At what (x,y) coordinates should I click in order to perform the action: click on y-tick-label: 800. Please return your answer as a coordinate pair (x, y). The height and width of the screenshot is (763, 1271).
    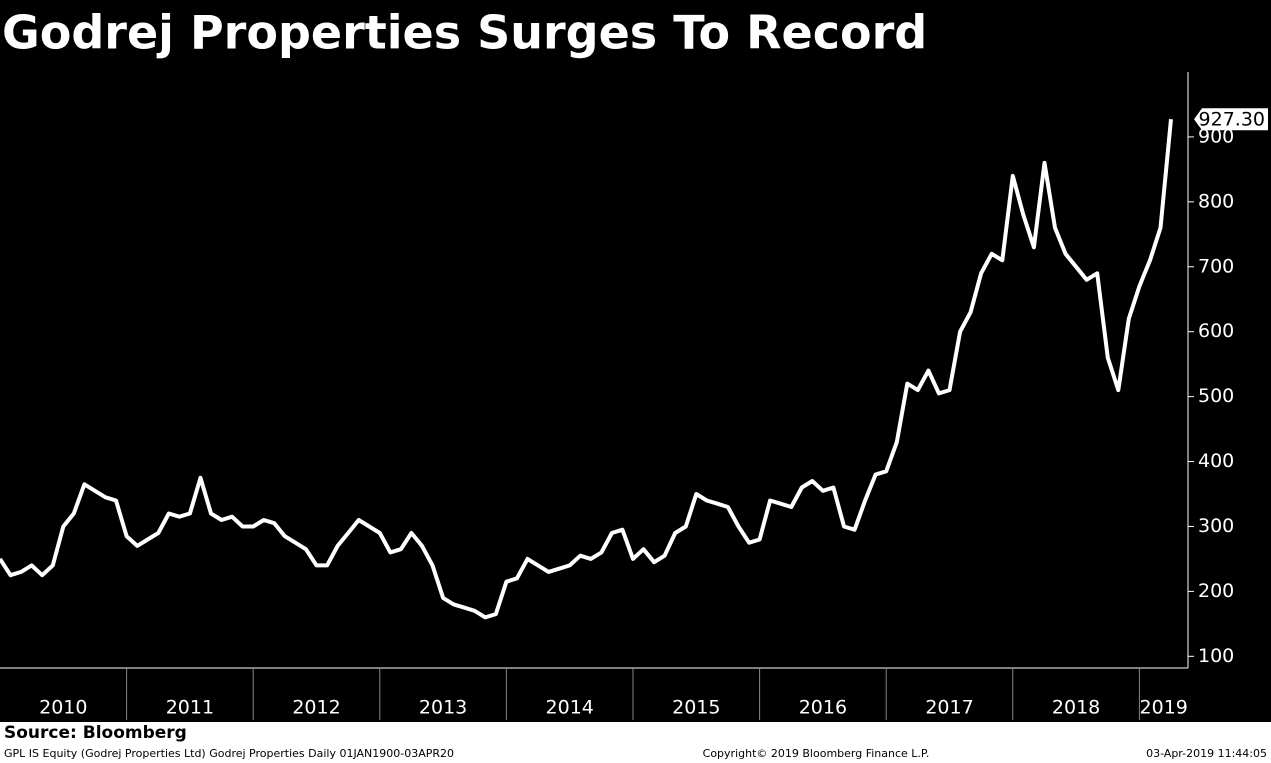
    Looking at the image, I should click on (1216, 201).